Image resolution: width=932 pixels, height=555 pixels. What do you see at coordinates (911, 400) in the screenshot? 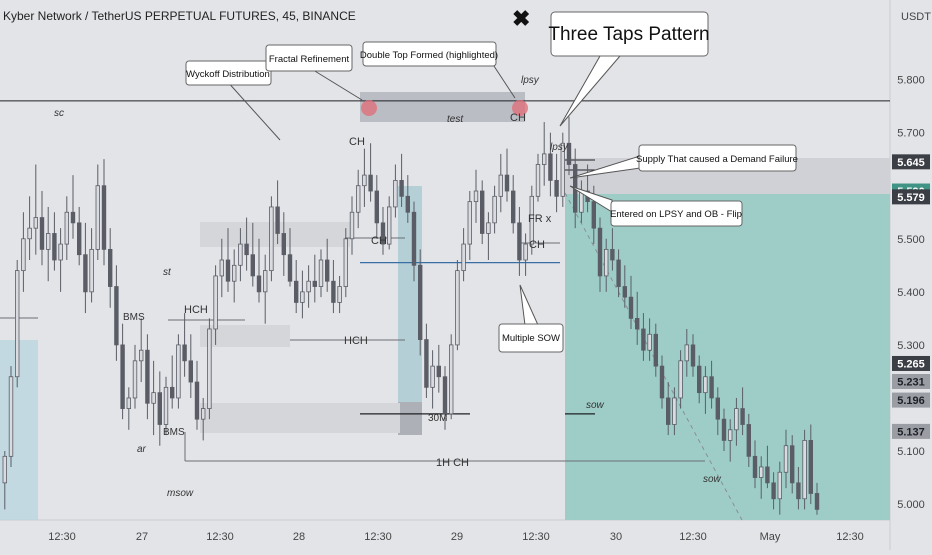
I see `price-label: 5.196` at bounding box center [911, 400].